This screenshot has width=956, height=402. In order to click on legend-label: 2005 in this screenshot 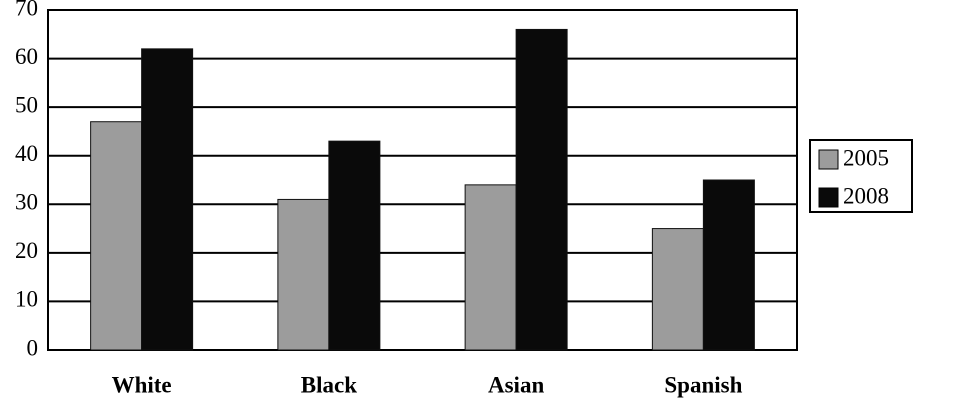, I will do `click(866, 157)`.